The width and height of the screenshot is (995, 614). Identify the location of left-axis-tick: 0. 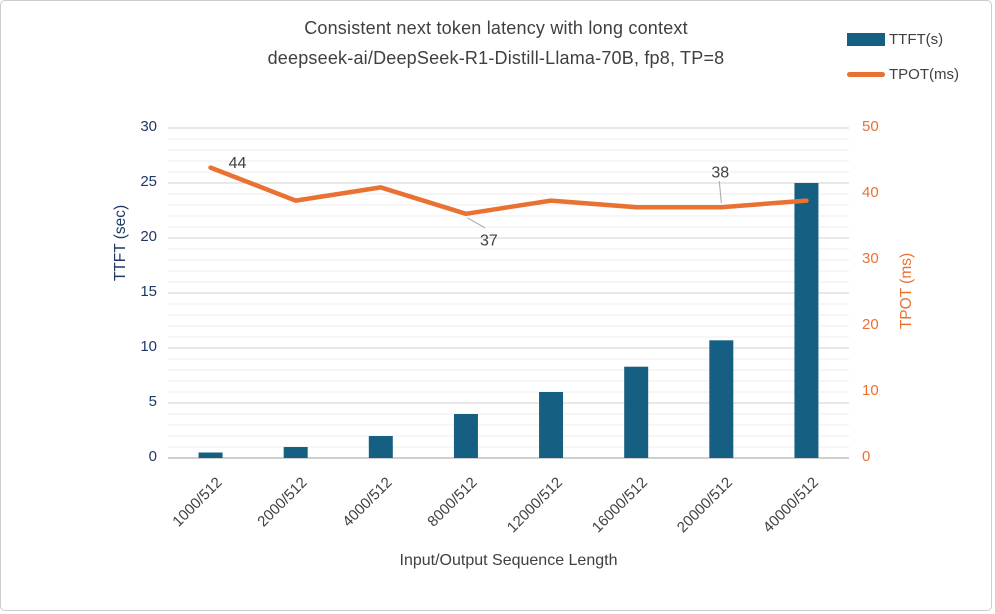
(152, 456).